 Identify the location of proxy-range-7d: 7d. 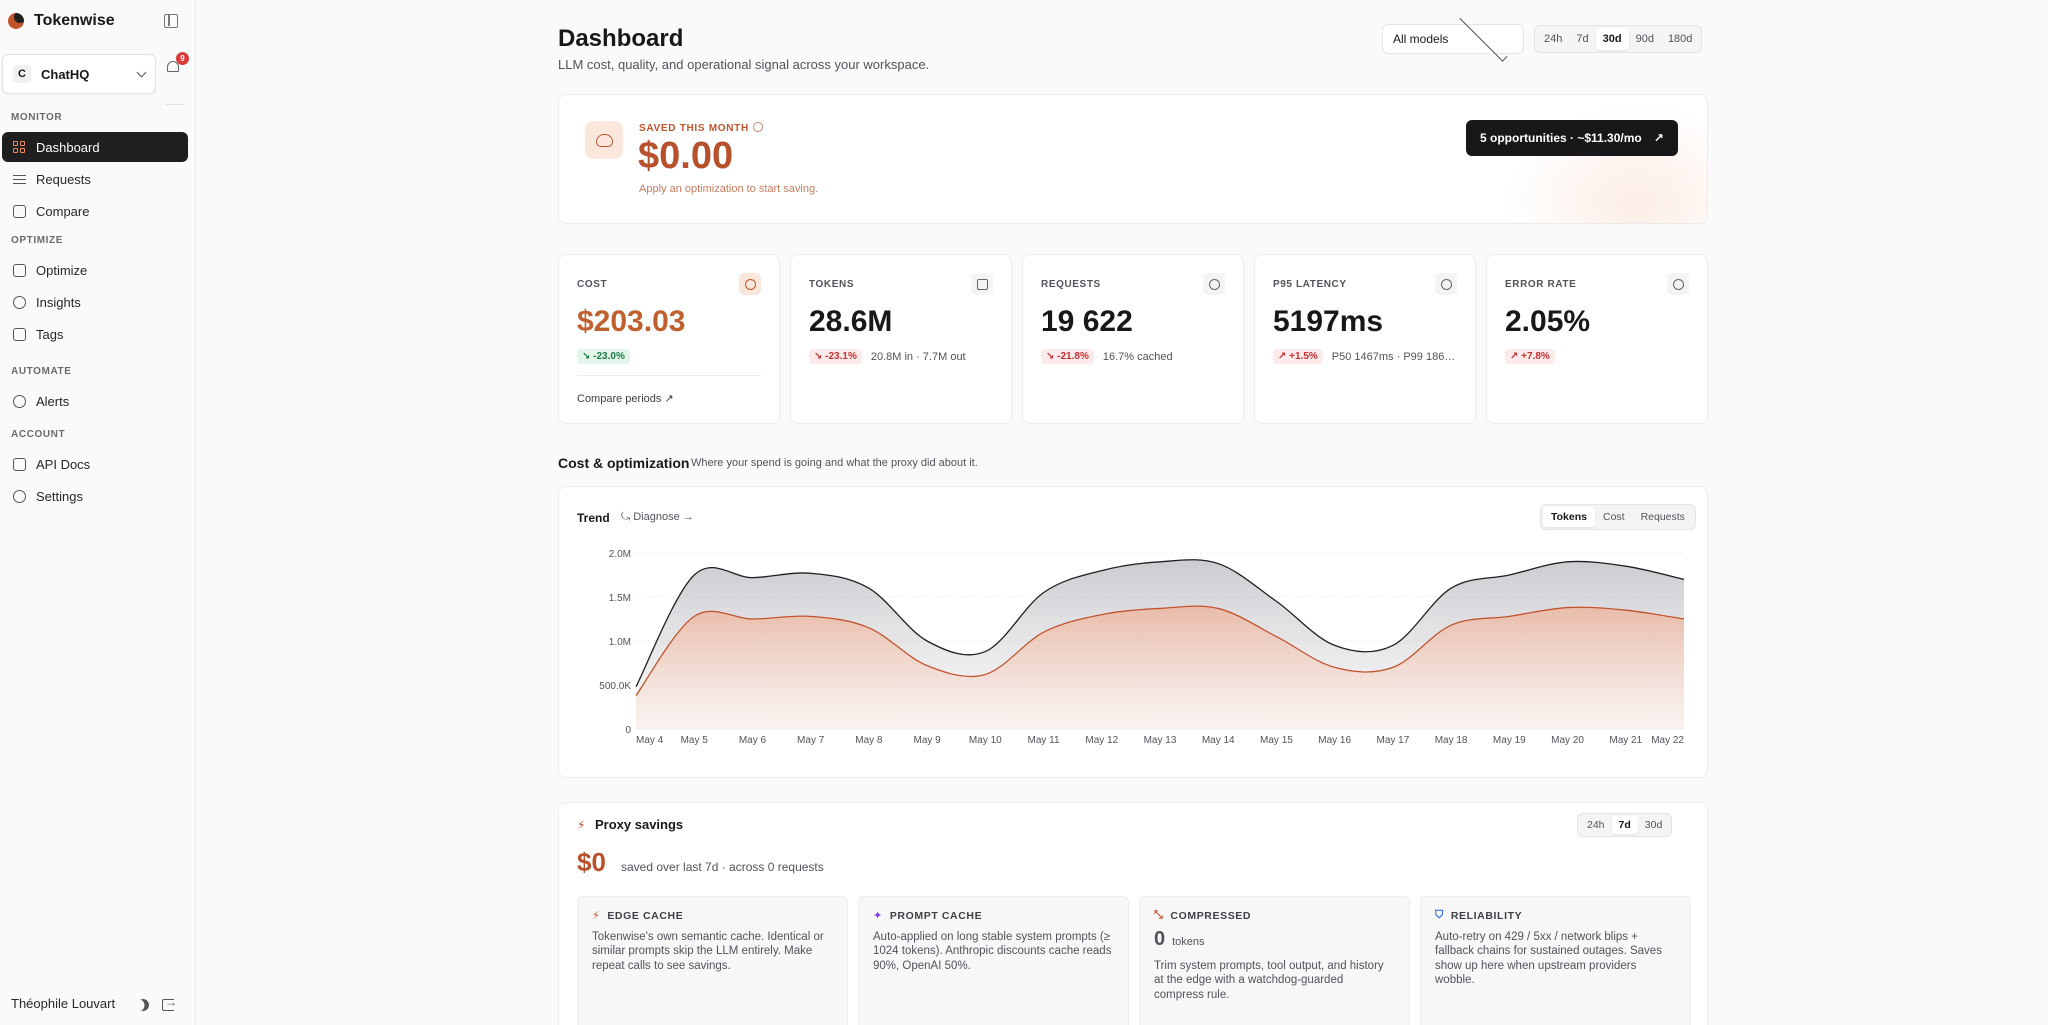
(1624, 825).